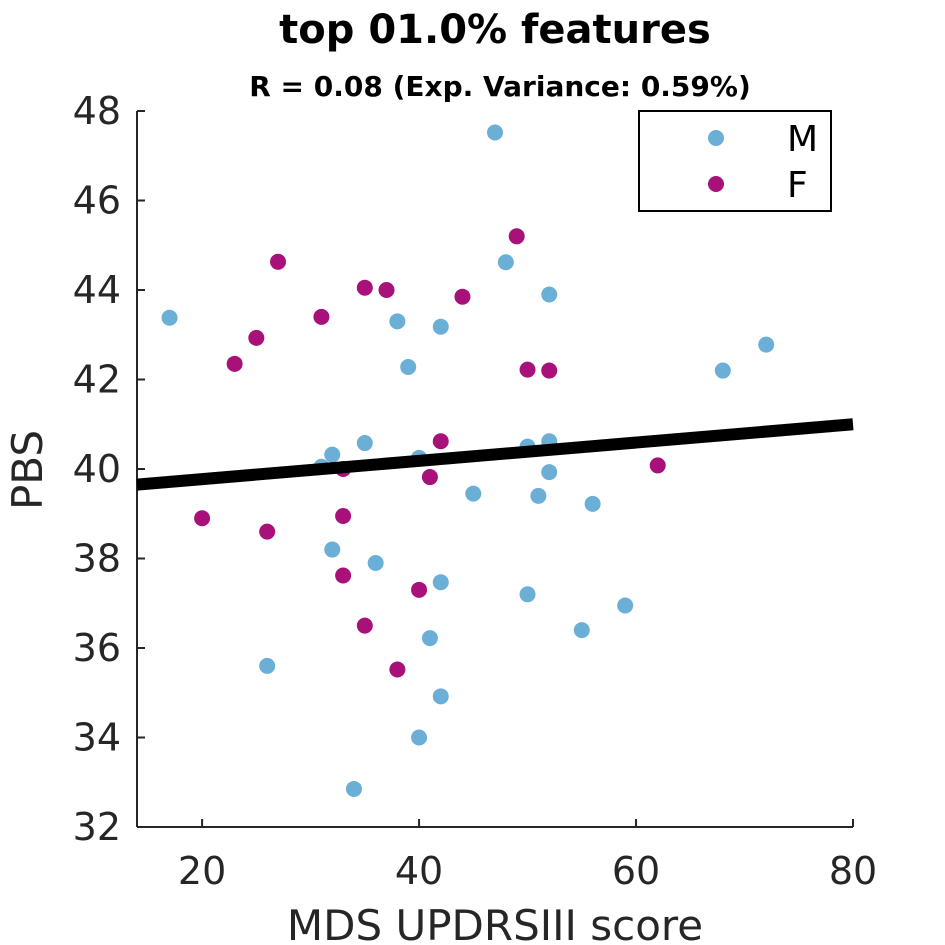 The height and width of the screenshot is (945, 945). I want to click on chart-title: top 01.0% features, so click(495, 30).